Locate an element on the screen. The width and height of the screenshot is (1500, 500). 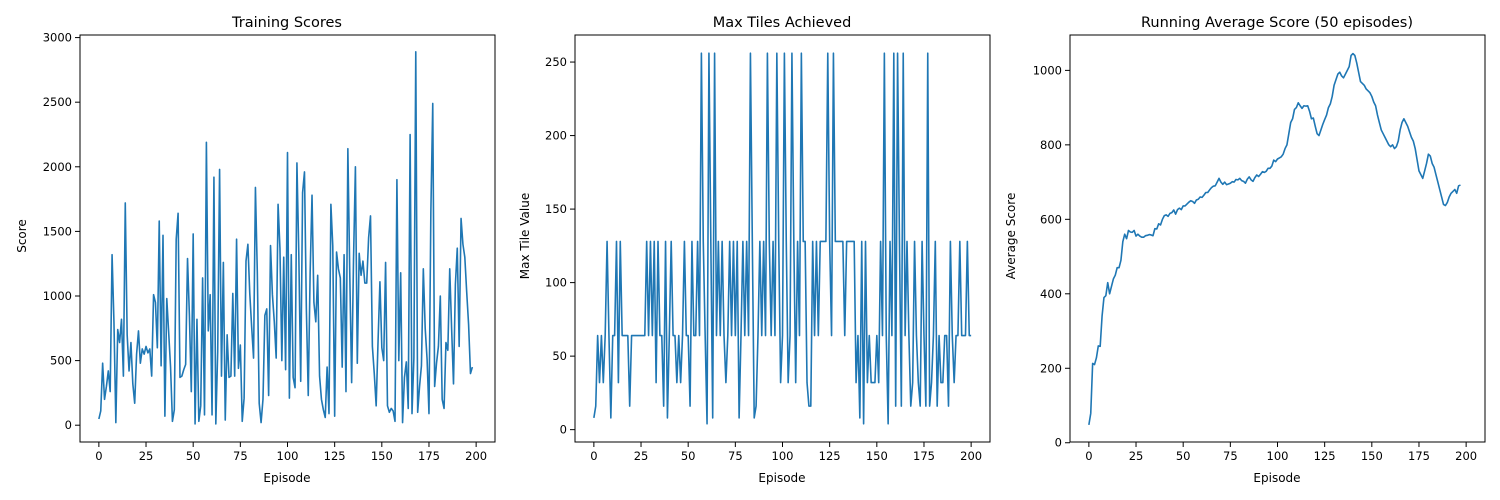
chart-title: Training Scores is located at coordinates (286, 23).